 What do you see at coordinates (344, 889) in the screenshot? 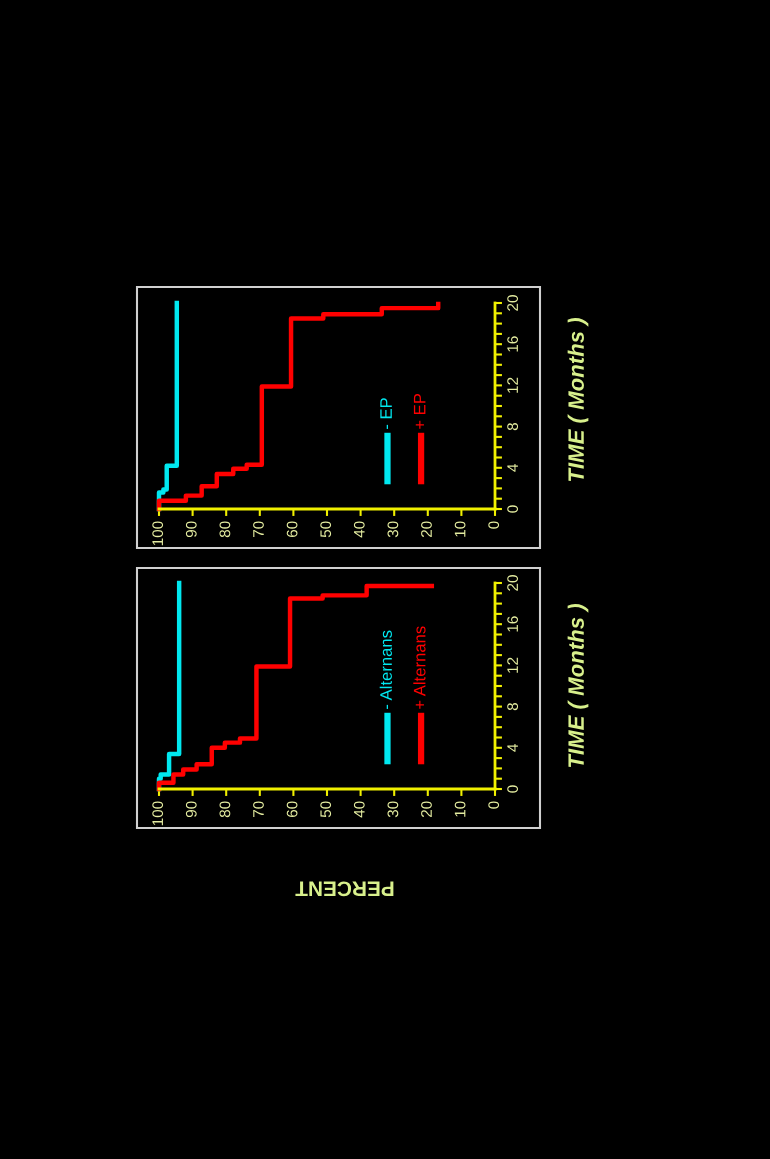
I see `x-axis-title: PERCENT` at bounding box center [344, 889].